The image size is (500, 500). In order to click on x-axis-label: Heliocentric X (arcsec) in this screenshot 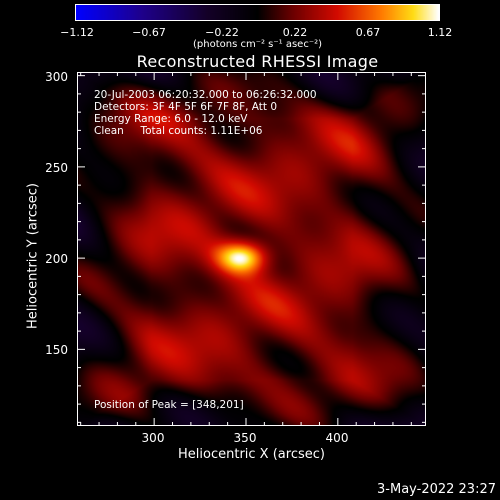, I will do `click(251, 454)`.